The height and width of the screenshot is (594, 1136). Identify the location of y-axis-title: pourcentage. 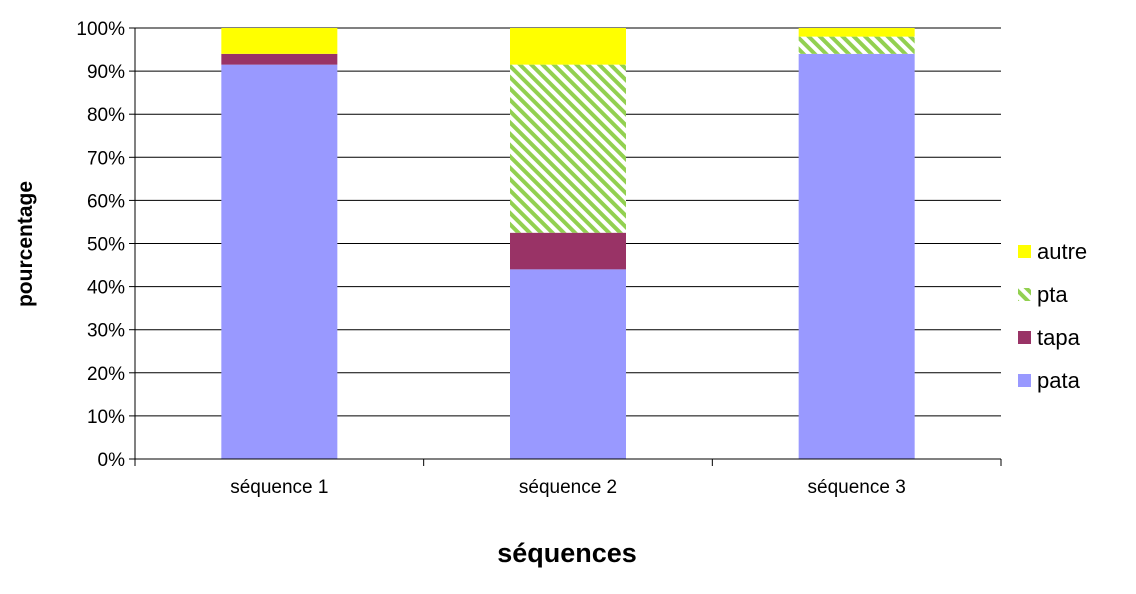
(25, 244).